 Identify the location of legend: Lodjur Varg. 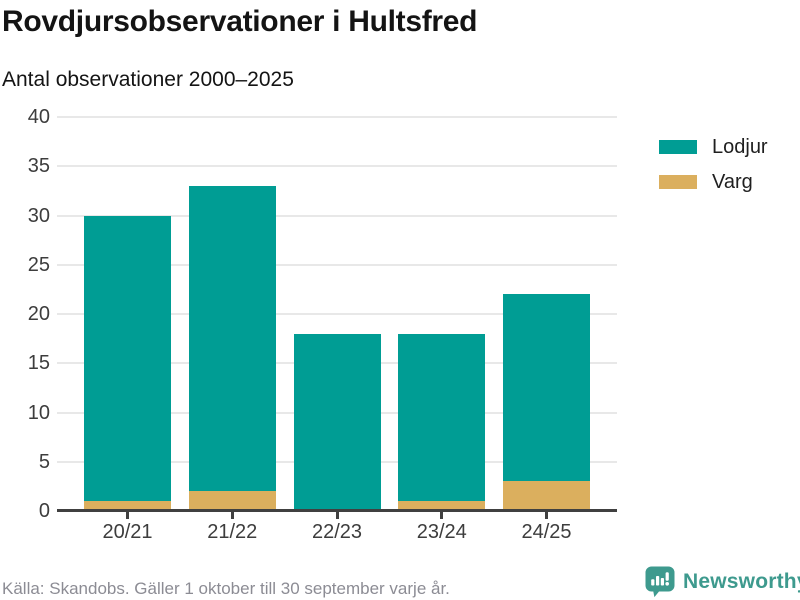
(713, 172).